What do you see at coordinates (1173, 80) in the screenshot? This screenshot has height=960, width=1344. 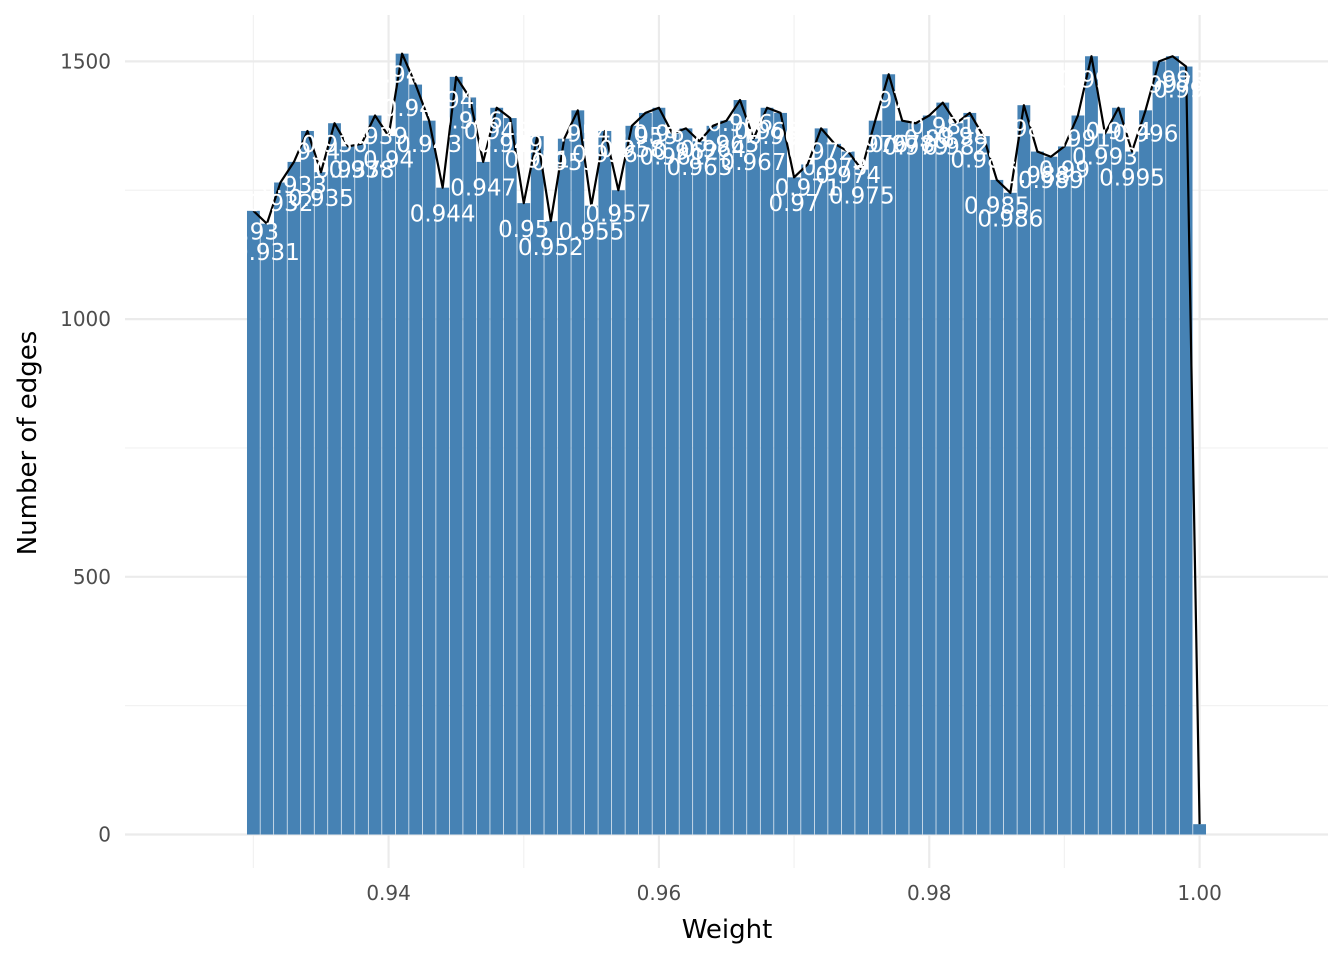 I see `bar-value-label: 0.998` at bounding box center [1173, 80].